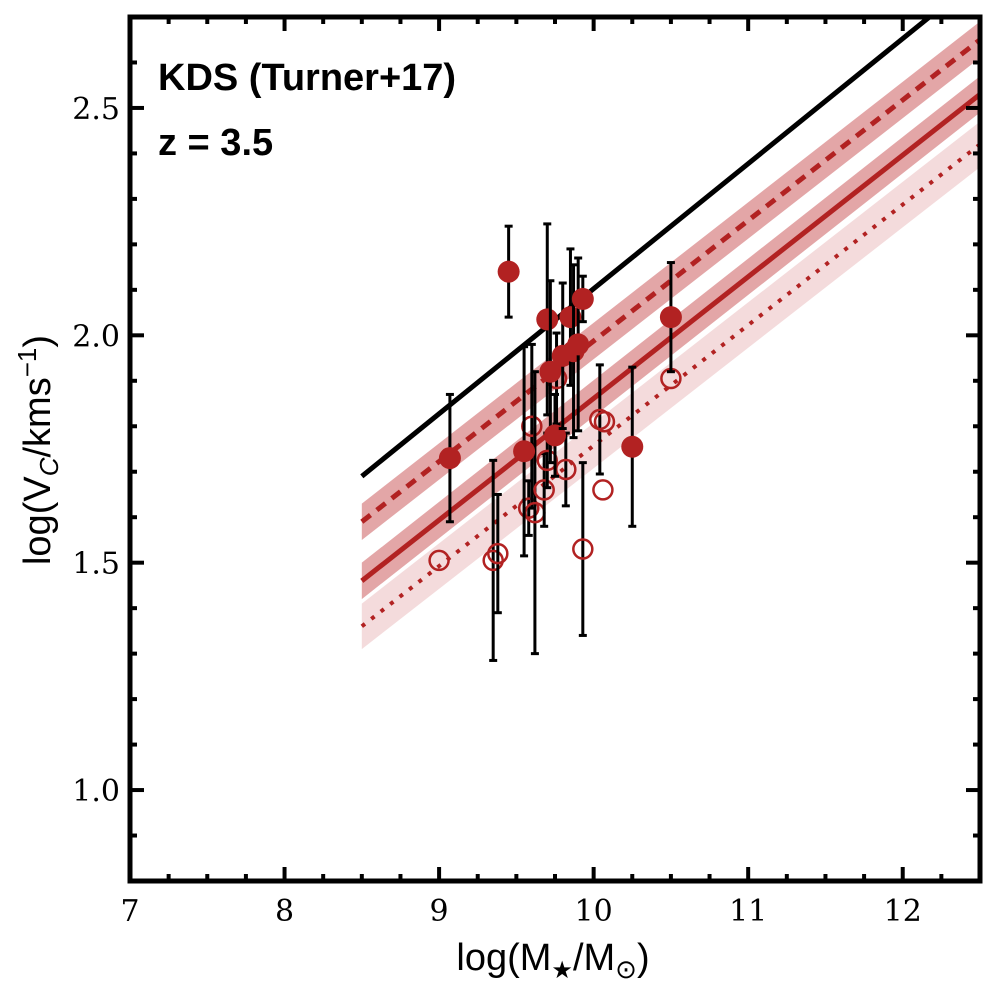 This screenshot has height=1000, width=1000. What do you see at coordinates (307, 78) in the screenshot?
I see `annotation-survey: KDS (Turner+17)` at bounding box center [307, 78].